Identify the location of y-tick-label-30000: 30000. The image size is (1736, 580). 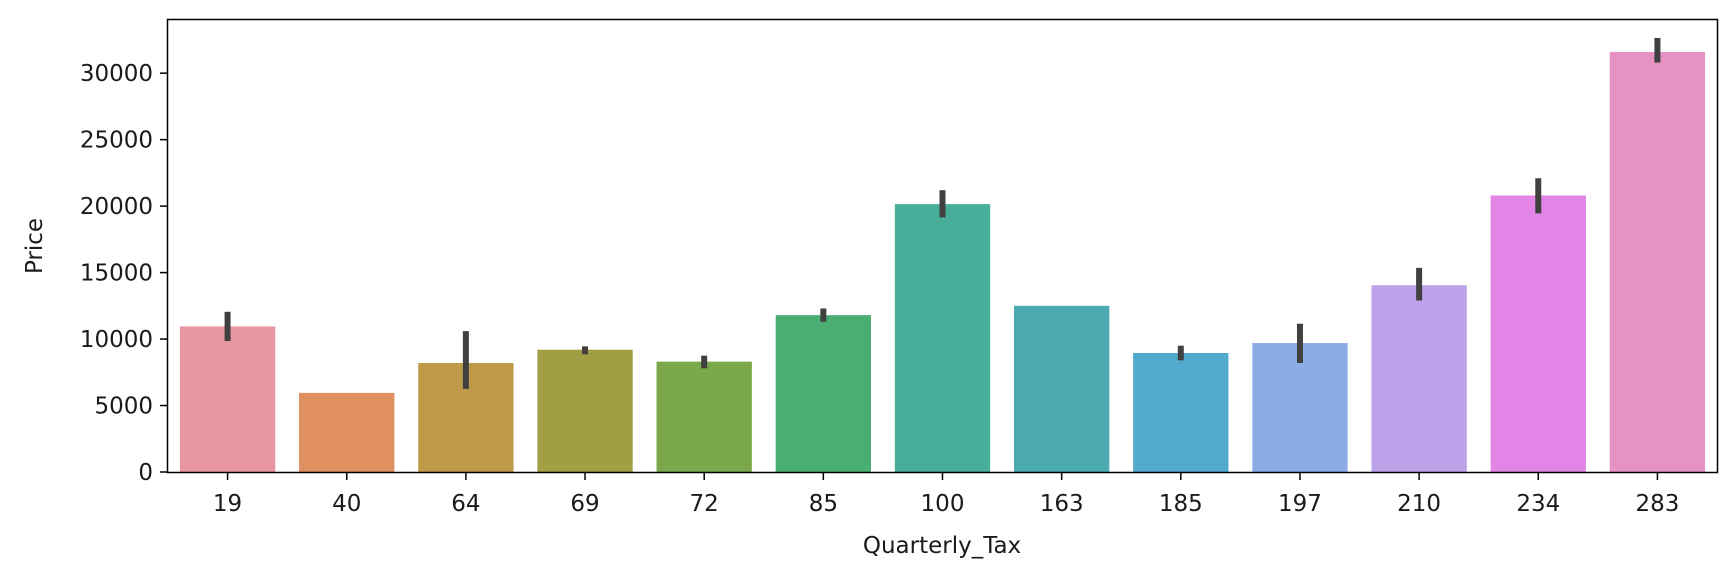
(116, 74).